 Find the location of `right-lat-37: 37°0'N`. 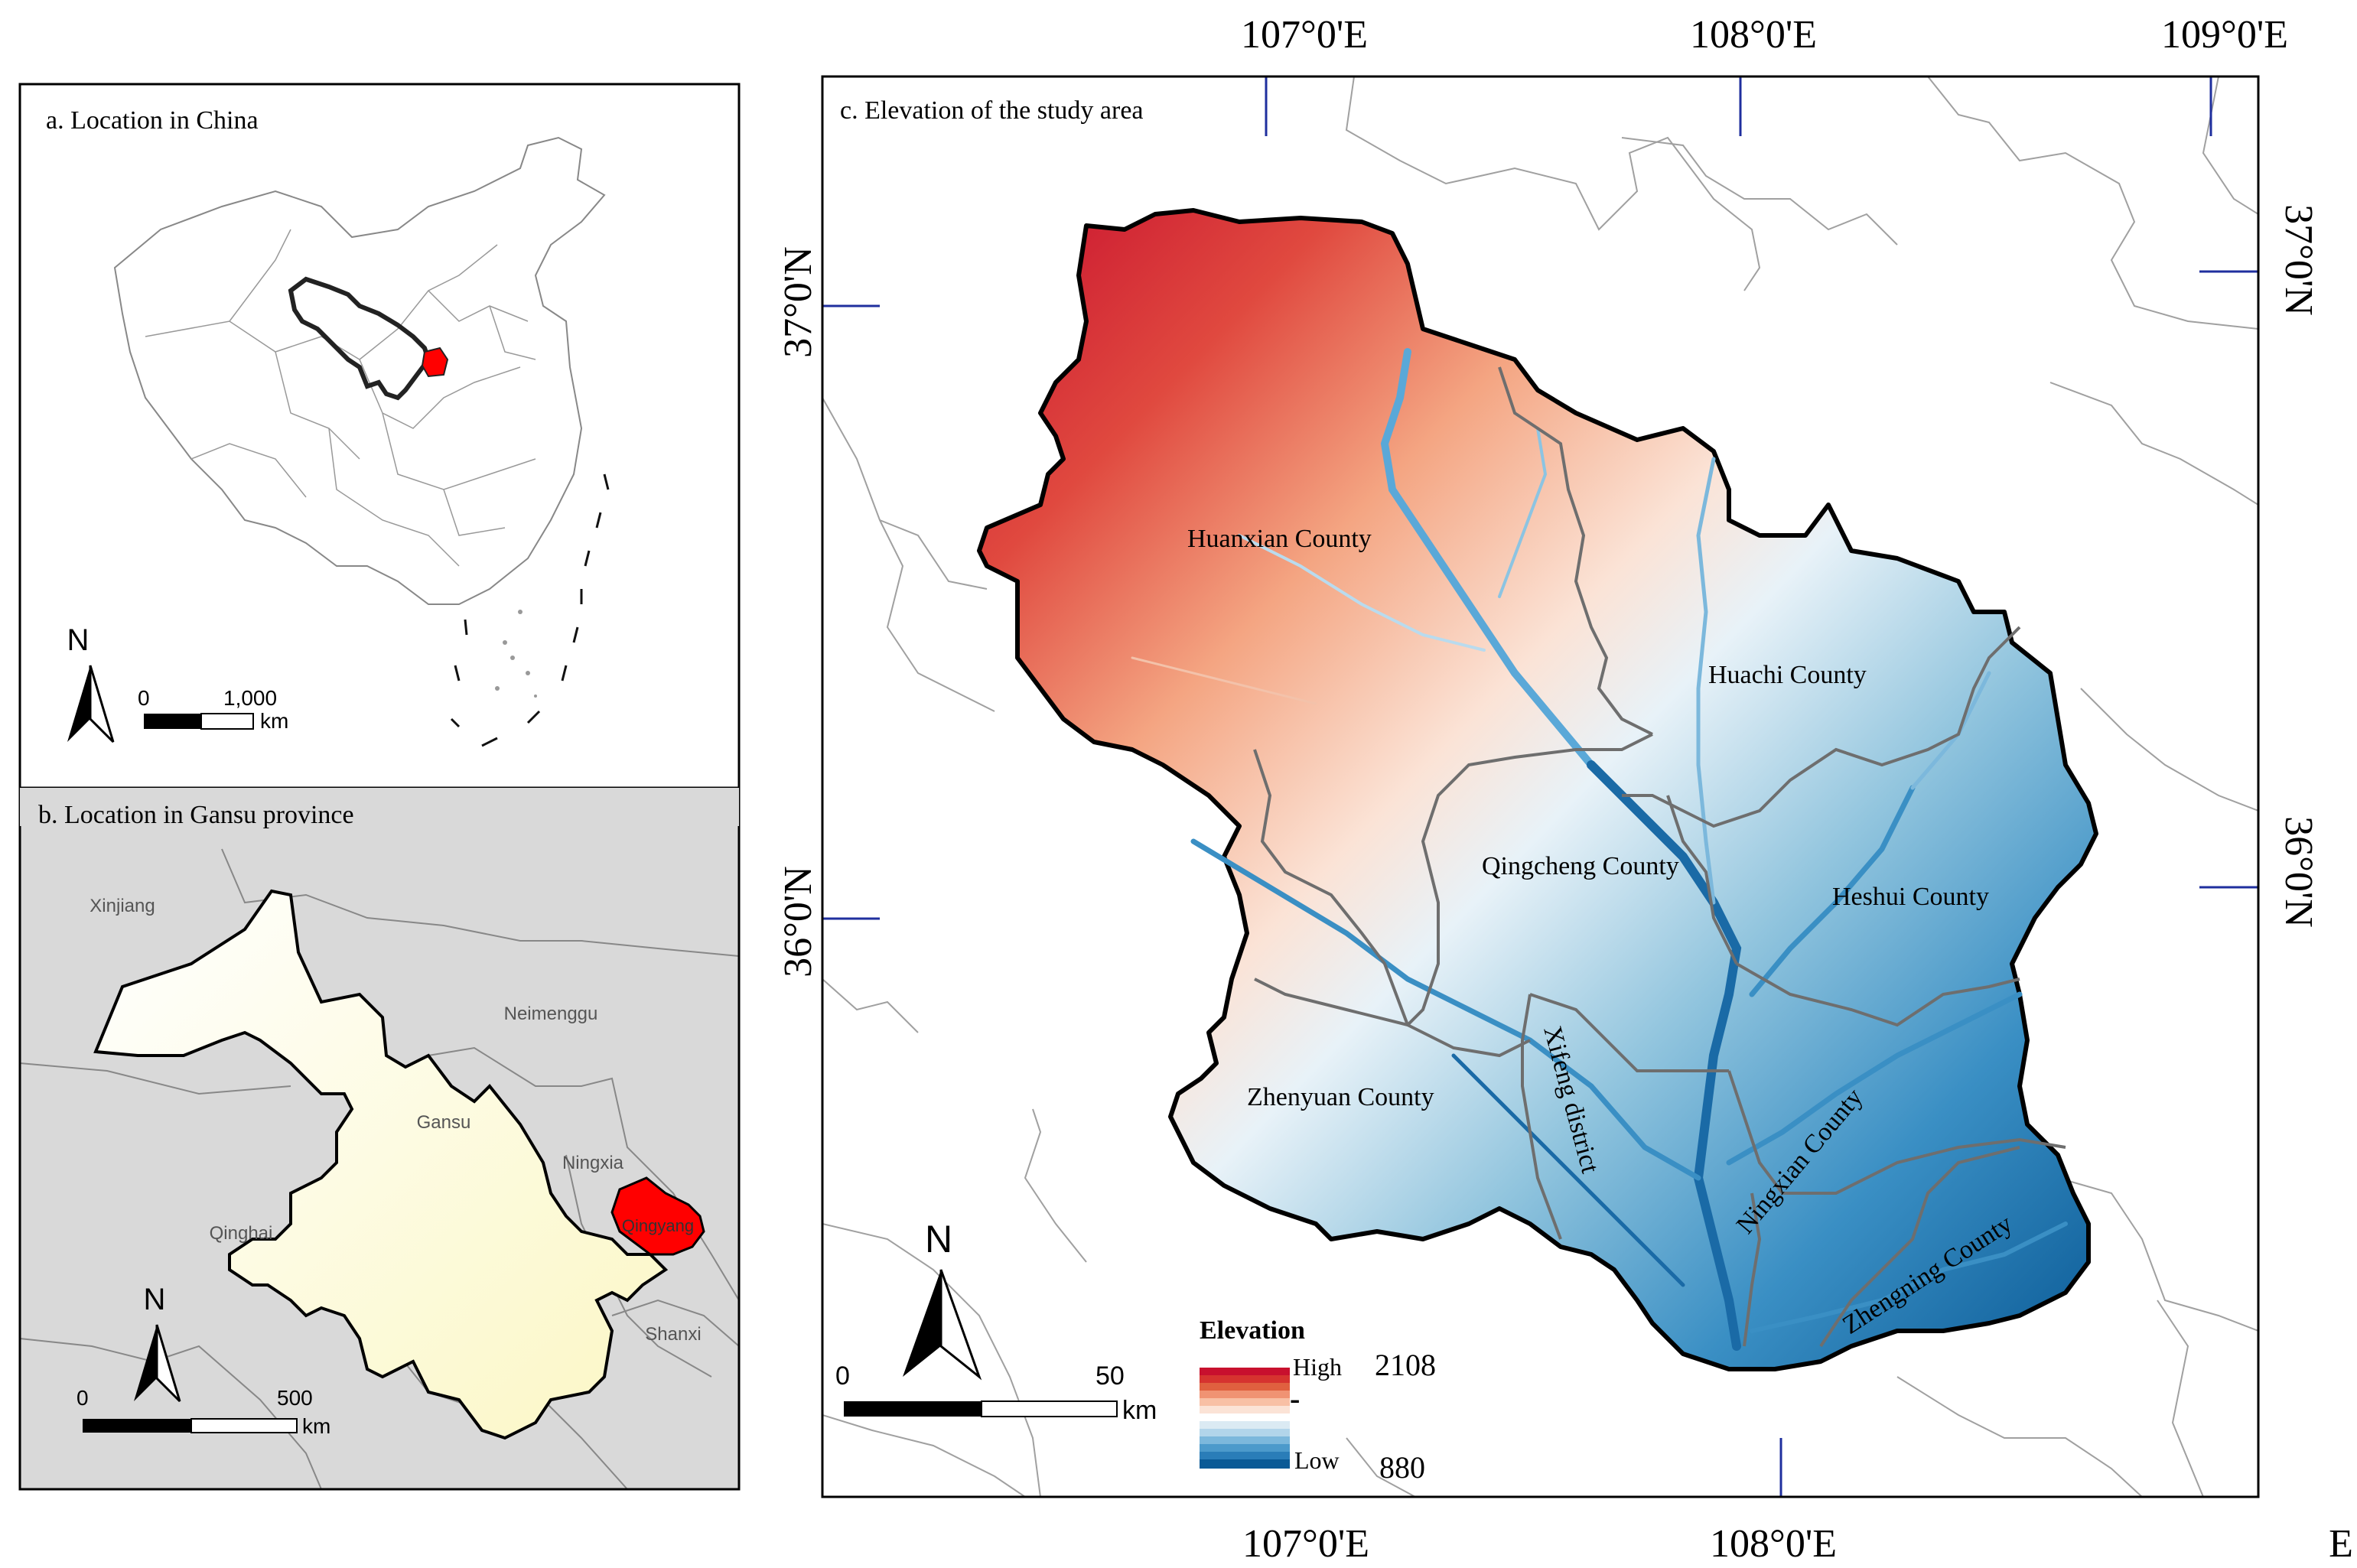

right-lat-37: 37°0'N is located at coordinates (2298, 260).